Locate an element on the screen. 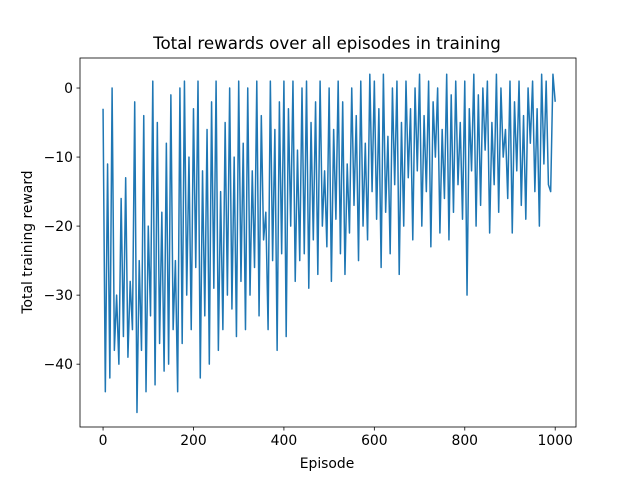  x-axis-label: Episode is located at coordinates (327, 464).